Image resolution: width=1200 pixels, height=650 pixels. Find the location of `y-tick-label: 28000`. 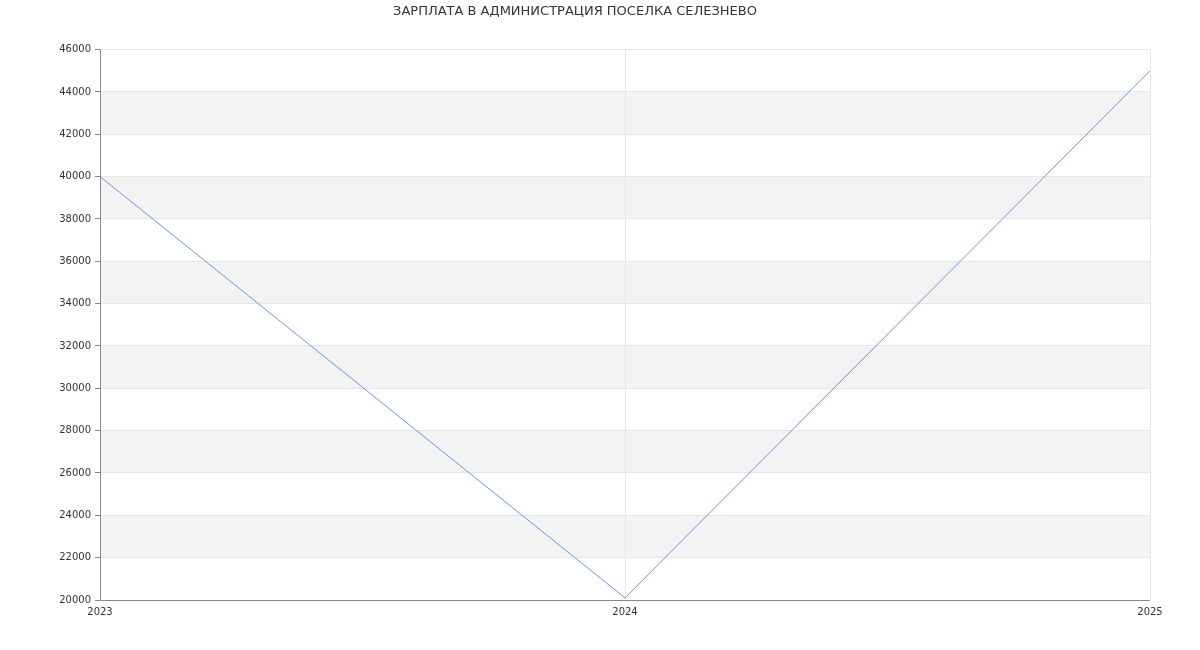

y-tick-label: 28000 is located at coordinates (75, 430).